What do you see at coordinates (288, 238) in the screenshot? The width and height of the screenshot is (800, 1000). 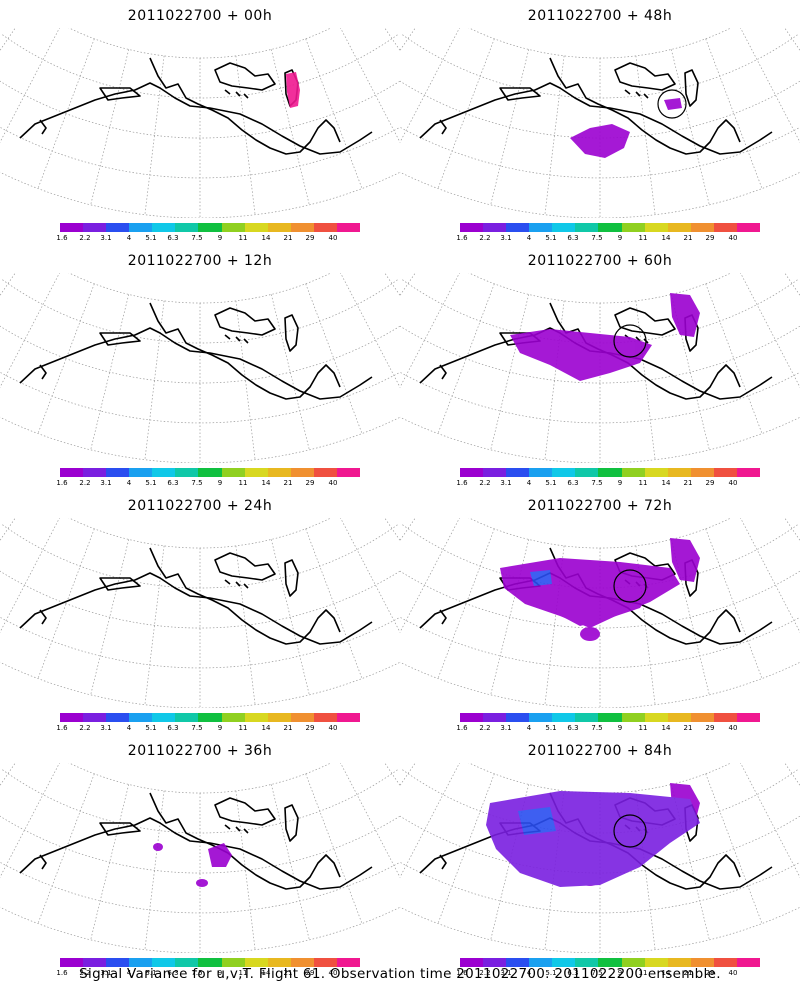 I see `colorbar-tick-label: 21` at bounding box center [288, 238].